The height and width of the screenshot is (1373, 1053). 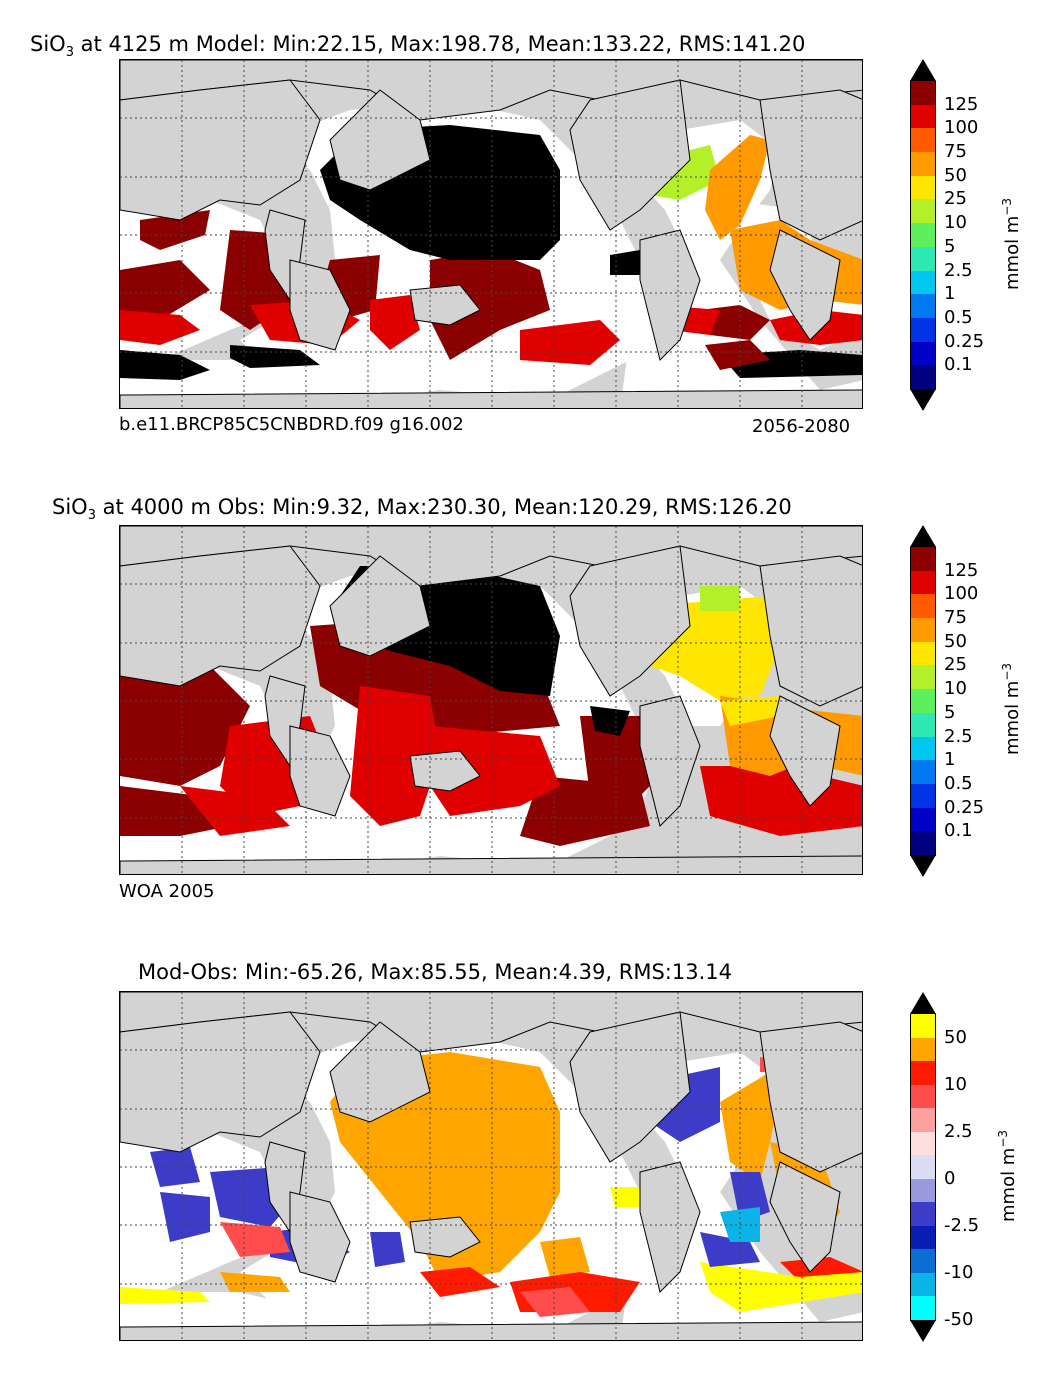 I want to click on cbar2-tick-label: 1, so click(x=950, y=760).